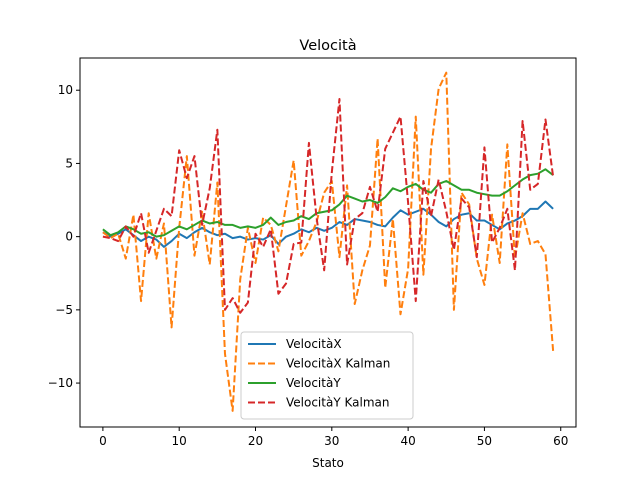  What do you see at coordinates (484, 441) in the screenshot?
I see `x-tick-label: 50` at bounding box center [484, 441].